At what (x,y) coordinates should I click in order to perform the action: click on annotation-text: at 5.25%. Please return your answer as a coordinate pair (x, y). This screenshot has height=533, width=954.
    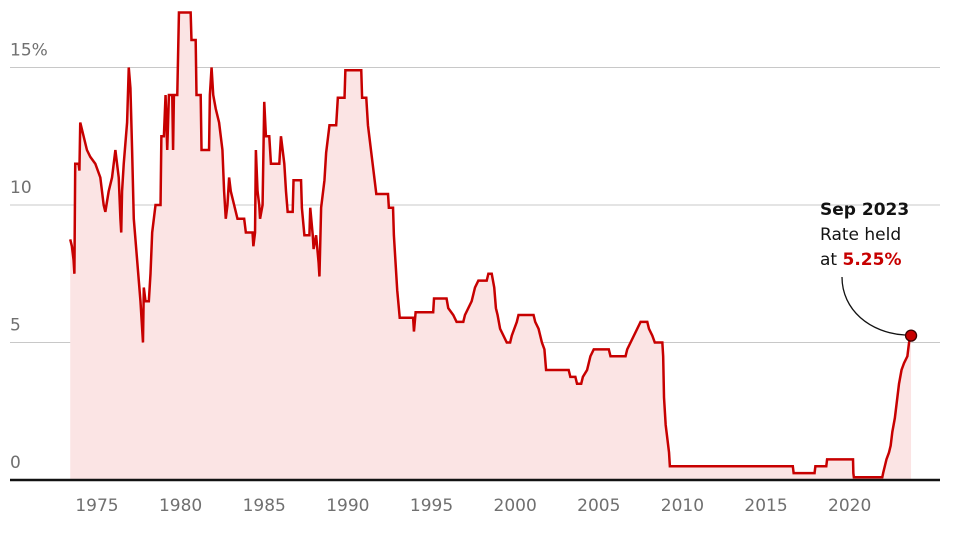
    Looking at the image, I should click on (860, 260).